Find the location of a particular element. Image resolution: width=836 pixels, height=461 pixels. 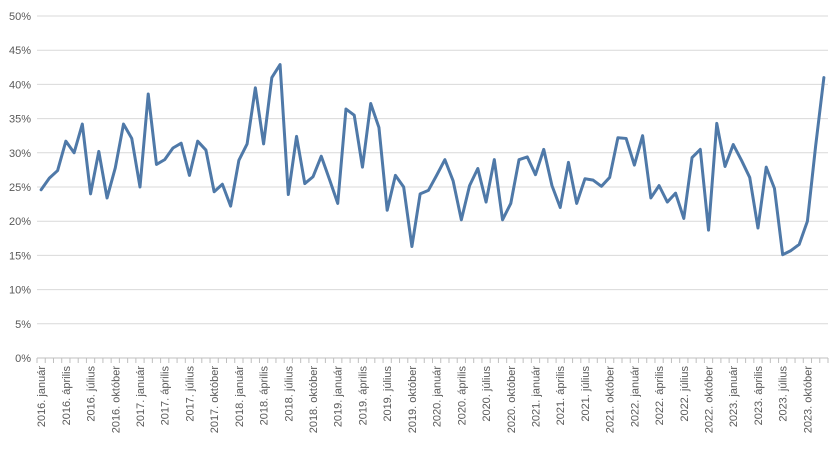

y-tick-label: 10% is located at coordinates (20, 291).